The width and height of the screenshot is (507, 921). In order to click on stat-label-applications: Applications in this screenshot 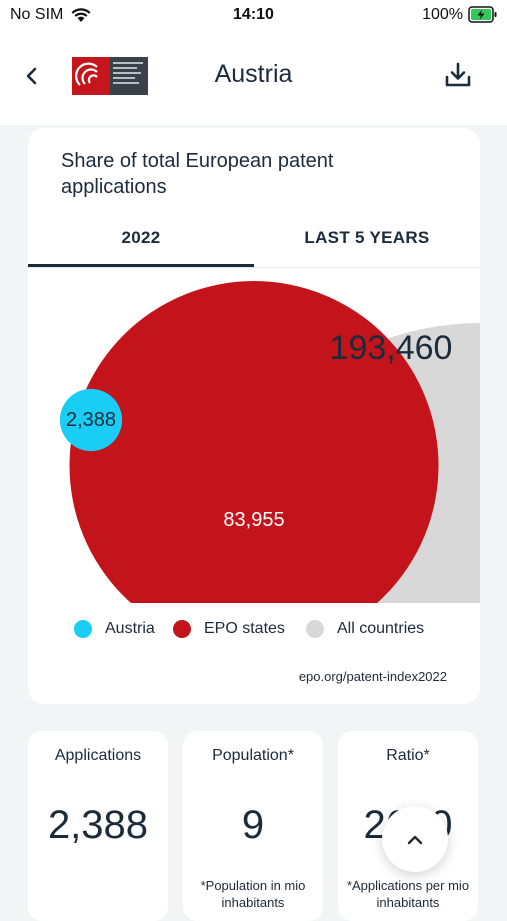, I will do `click(98, 755)`.